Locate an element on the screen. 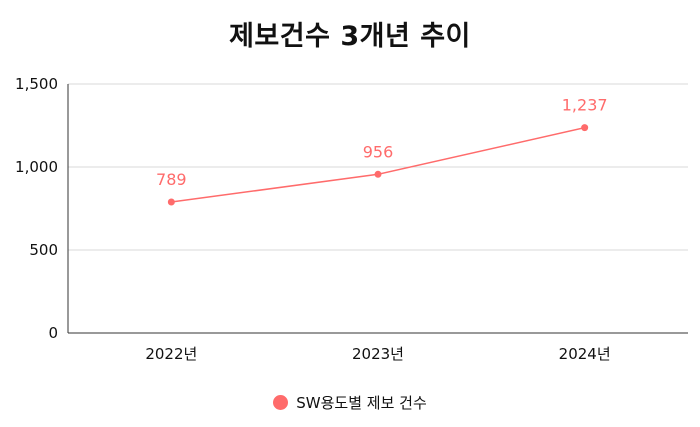  legend: SW용도별 제보 건수 is located at coordinates (350, 402).